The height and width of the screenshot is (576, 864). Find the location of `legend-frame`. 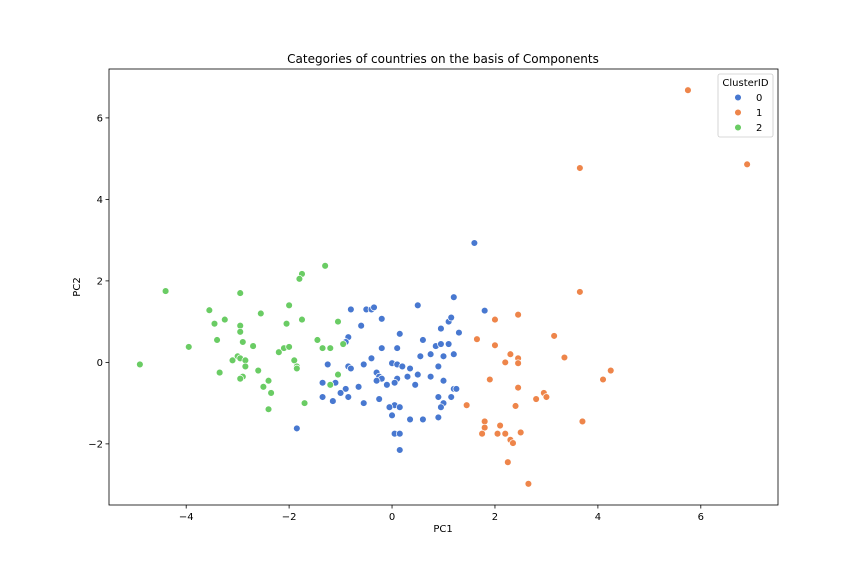

legend-frame is located at coordinates (745, 105).